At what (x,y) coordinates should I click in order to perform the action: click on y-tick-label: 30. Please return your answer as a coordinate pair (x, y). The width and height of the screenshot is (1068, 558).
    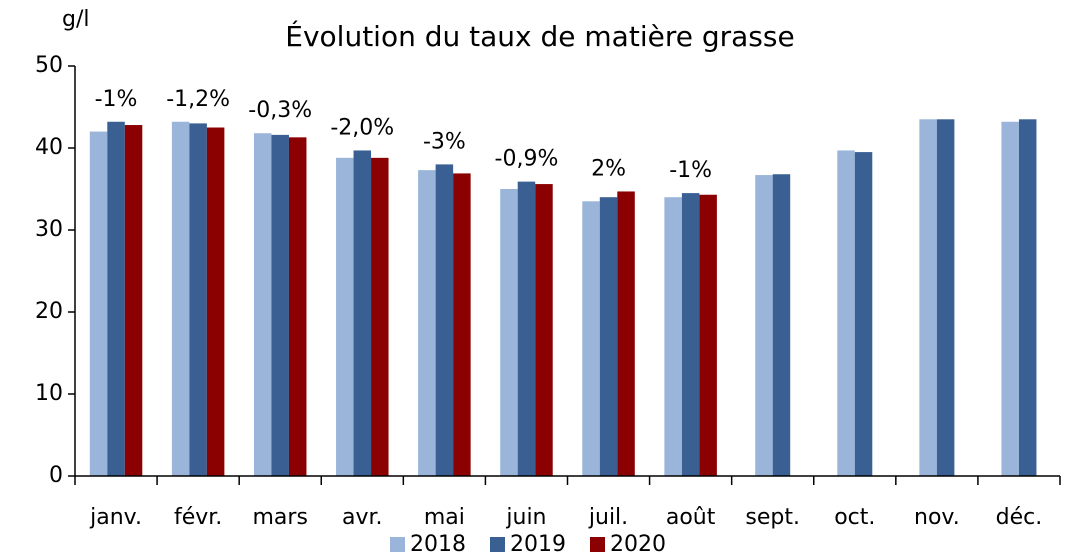
    Looking at the image, I should click on (49, 229).